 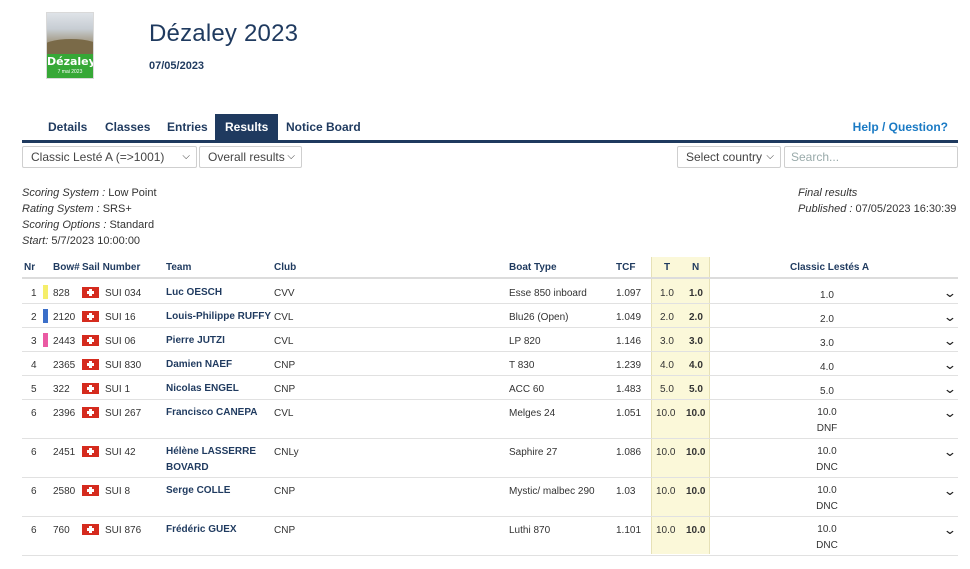 What do you see at coordinates (527, 389) in the screenshot?
I see `boat-type: ACC 60` at bounding box center [527, 389].